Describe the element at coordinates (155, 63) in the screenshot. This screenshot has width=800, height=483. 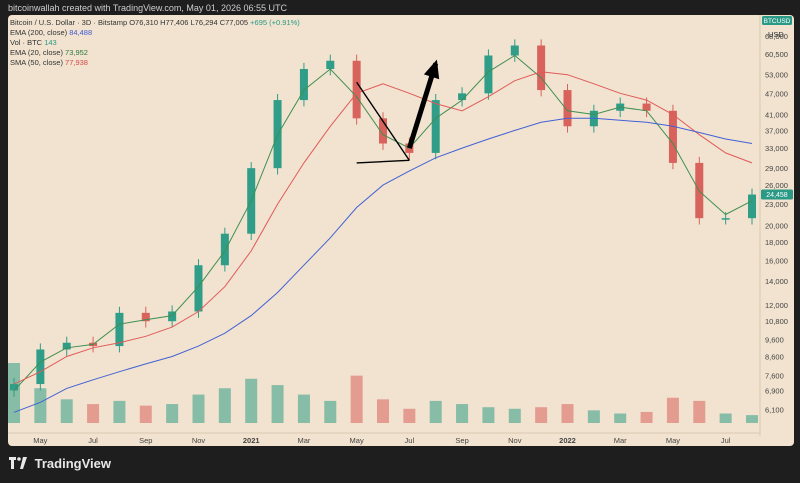
I see `legend-row-sma50: SMA (50, close) 77,938` at that location.